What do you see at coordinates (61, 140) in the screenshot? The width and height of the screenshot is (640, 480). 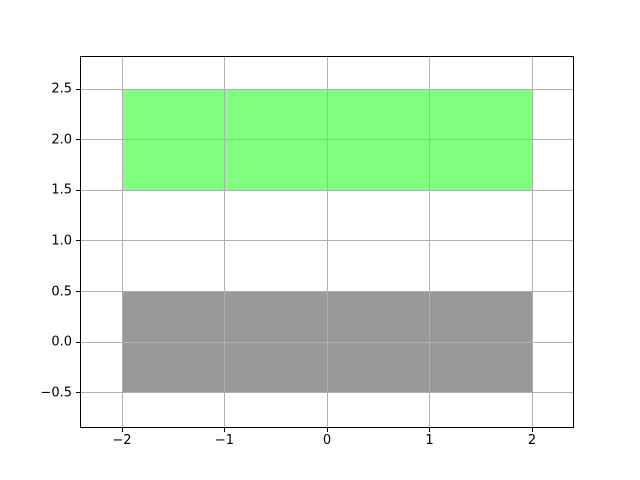 I see `y-tick-label: 2.0` at bounding box center [61, 140].